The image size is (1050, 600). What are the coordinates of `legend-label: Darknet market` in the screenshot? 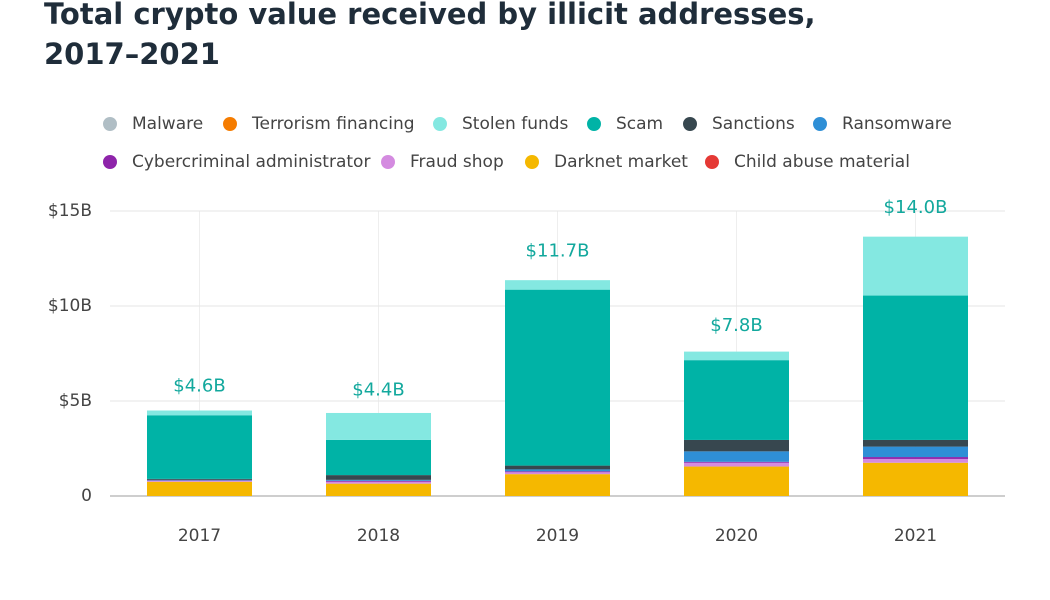 It's located at (621, 162).